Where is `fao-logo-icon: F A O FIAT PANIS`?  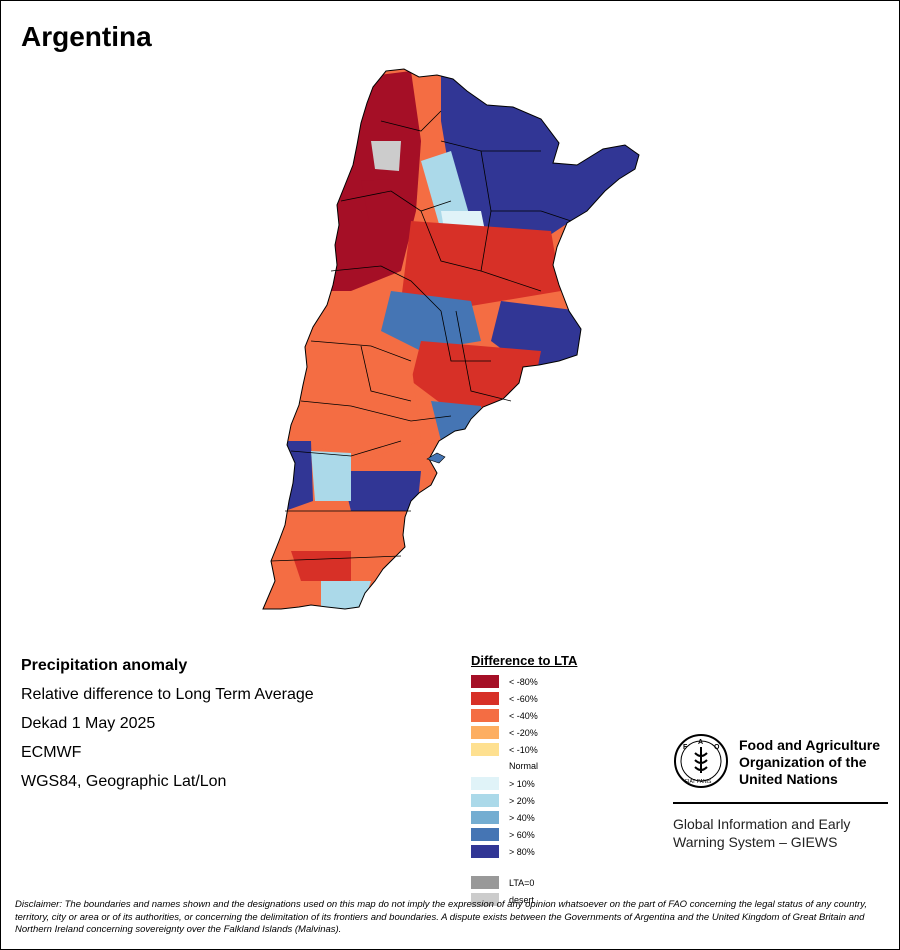 fao-logo-icon: F A O FIAT PANIS is located at coordinates (701, 761).